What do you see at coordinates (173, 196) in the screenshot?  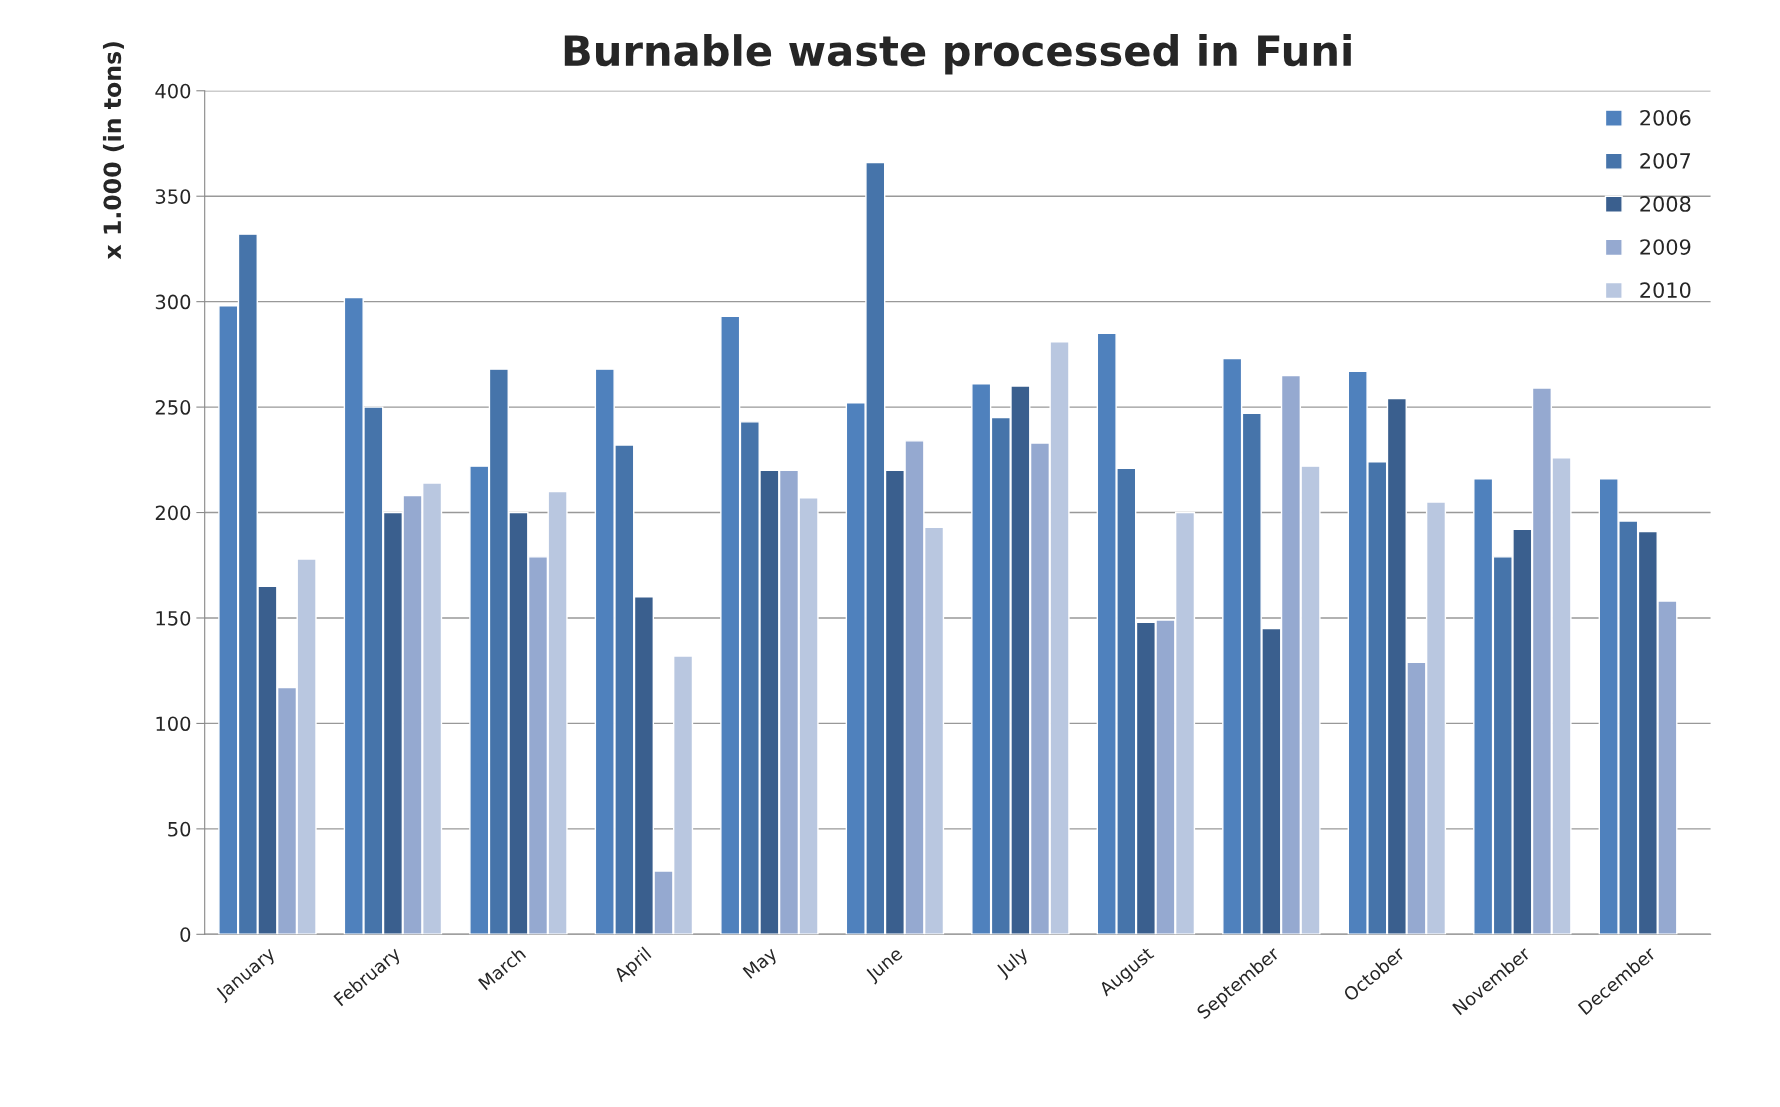 I see `y-tick-label: 350` at bounding box center [173, 196].